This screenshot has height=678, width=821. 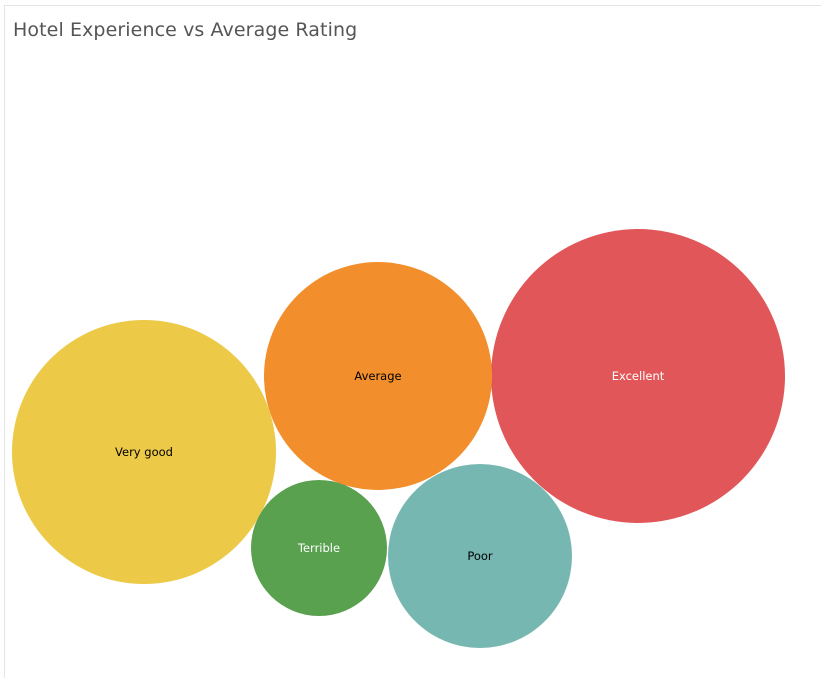 I want to click on bubble-label-excellent: Excellent, so click(x=638, y=376).